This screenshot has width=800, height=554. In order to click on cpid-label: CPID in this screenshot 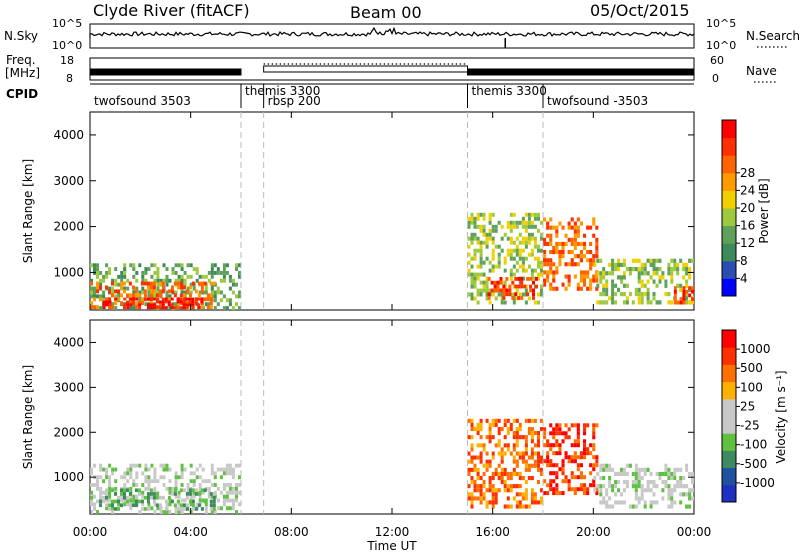, I will do `click(22, 94)`.